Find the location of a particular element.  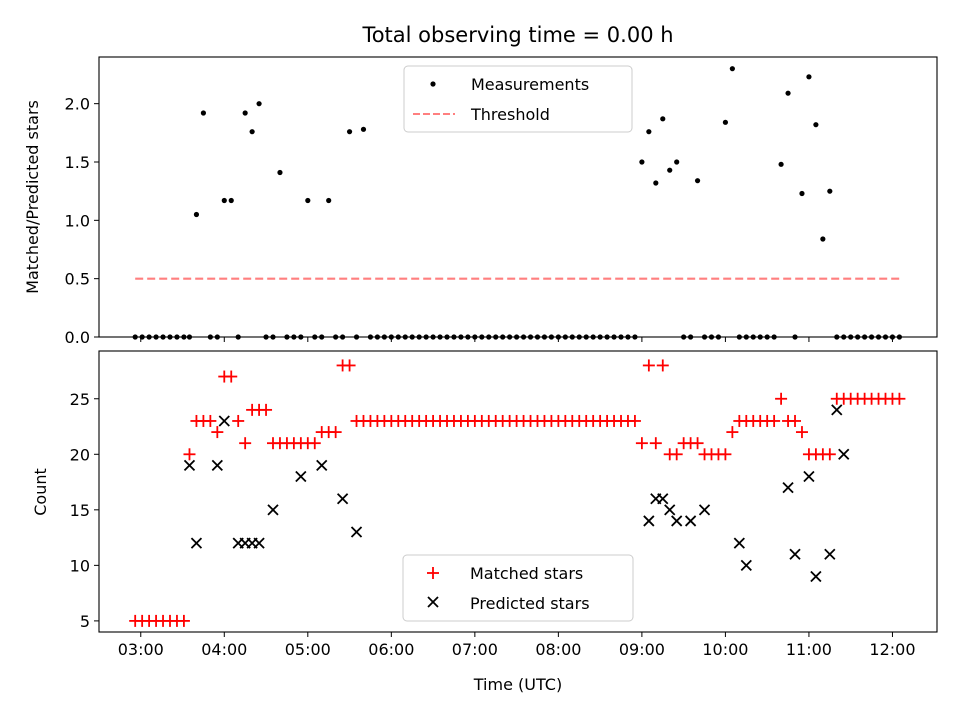

y-tick-label: 5 is located at coordinates (85, 621).